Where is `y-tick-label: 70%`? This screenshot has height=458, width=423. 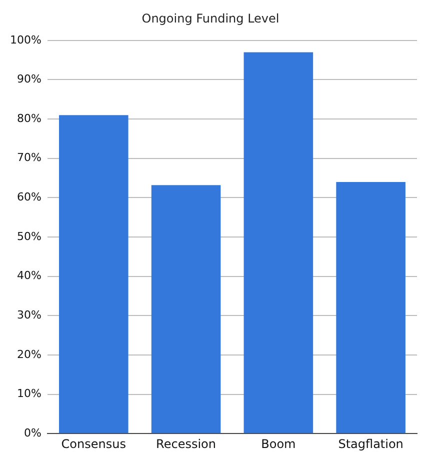 y-tick-label: 70% is located at coordinates (29, 157).